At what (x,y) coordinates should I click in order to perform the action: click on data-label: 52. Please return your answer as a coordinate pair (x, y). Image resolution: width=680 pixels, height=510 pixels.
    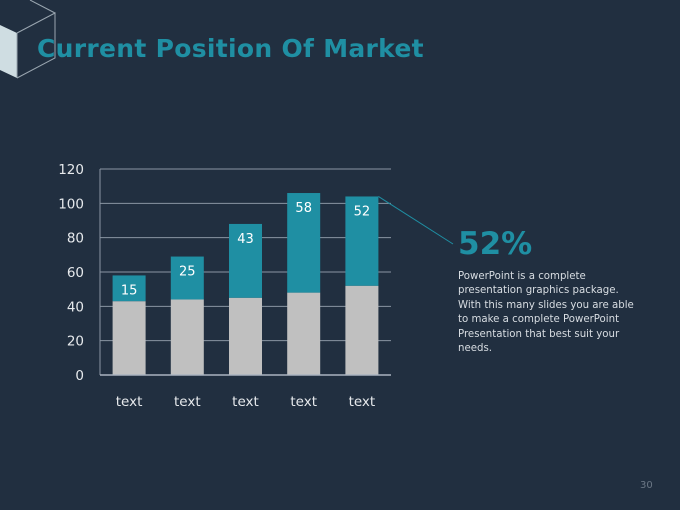
    Looking at the image, I should click on (362, 211).